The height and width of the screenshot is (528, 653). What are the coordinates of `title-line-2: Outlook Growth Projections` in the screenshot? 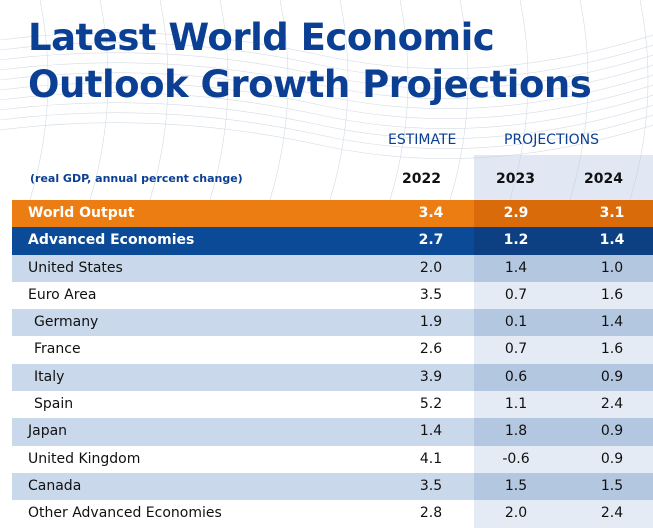 It's located at (310, 84).